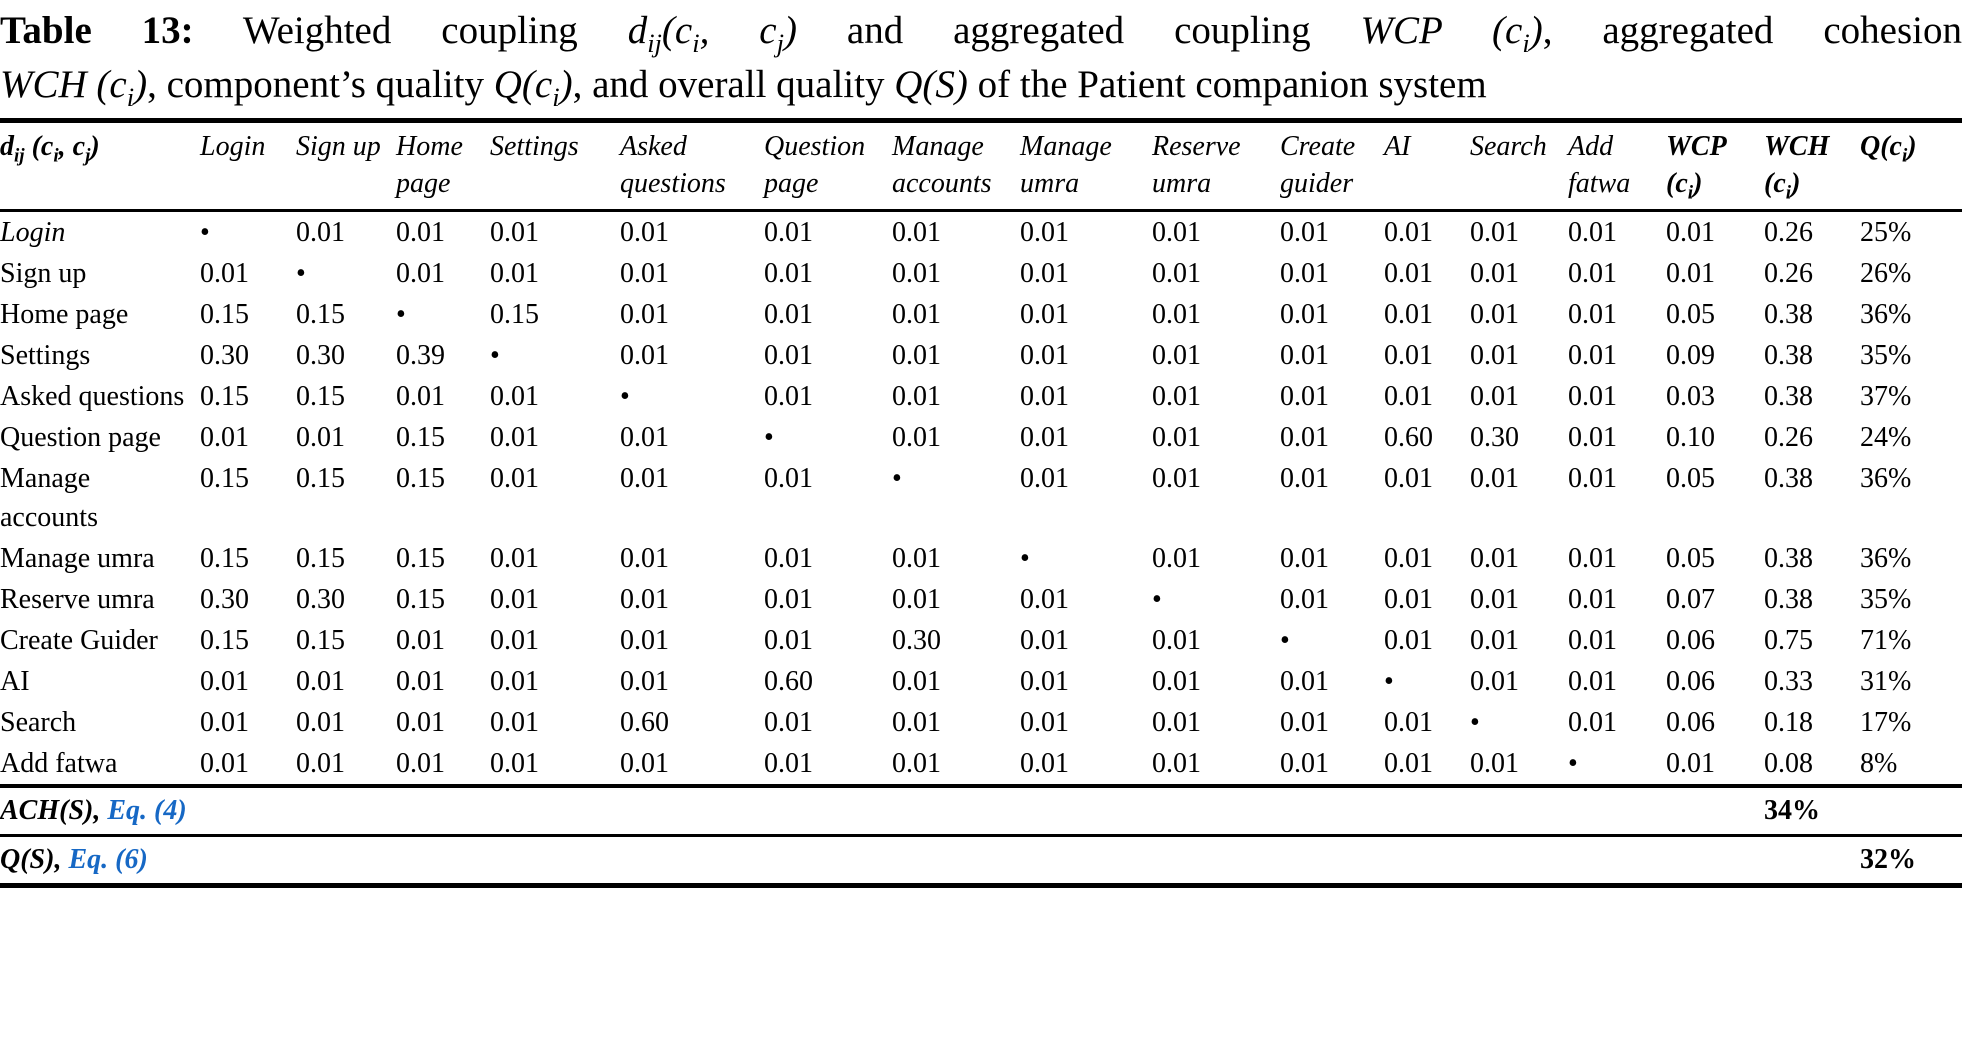 Image resolution: width=1962 pixels, height=1062 pixels. I want to click on ach-summary-row: ACH(S), Eq. (4) 34%, so click(981, 810).